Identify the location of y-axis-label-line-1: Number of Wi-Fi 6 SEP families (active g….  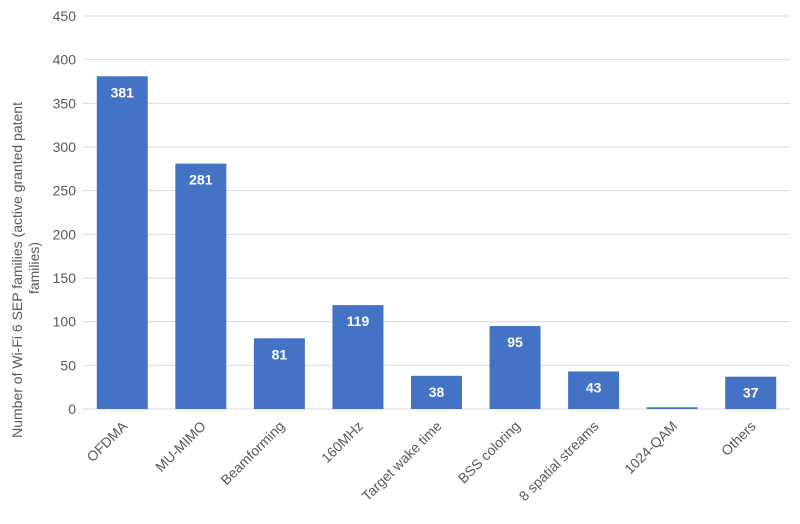
(17, 270).